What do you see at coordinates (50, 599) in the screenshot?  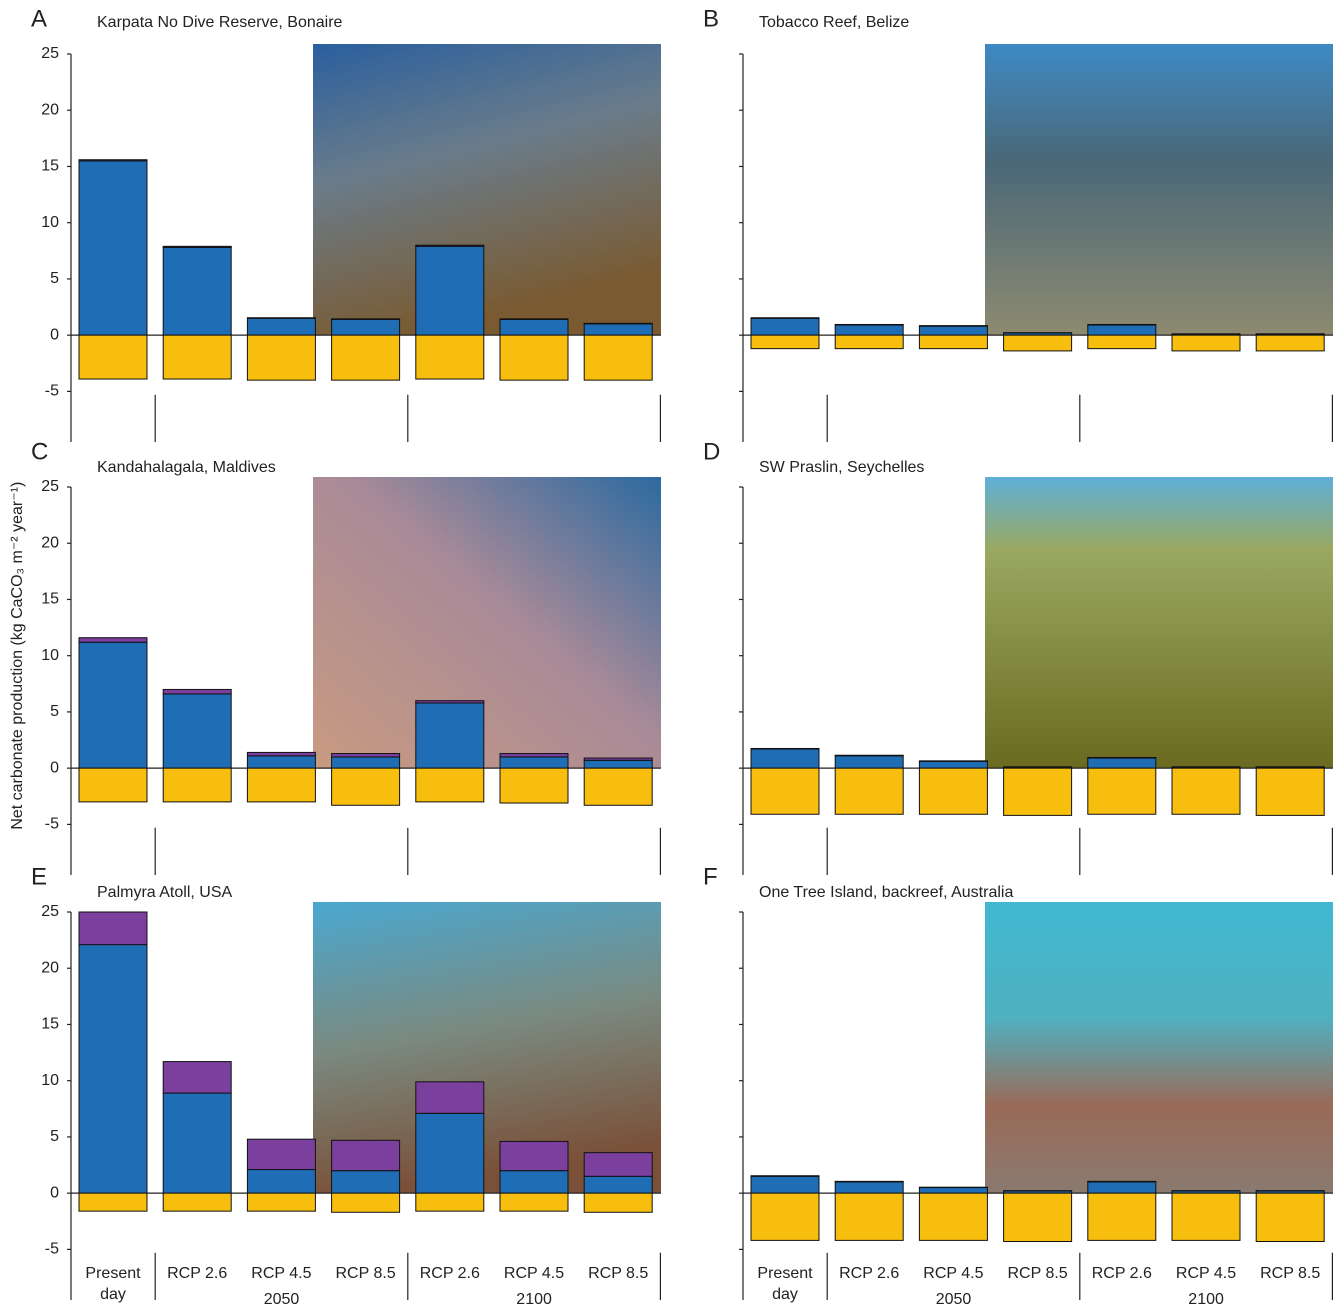 I see `y-tick-label: 15` at bounding box center [50, 599].